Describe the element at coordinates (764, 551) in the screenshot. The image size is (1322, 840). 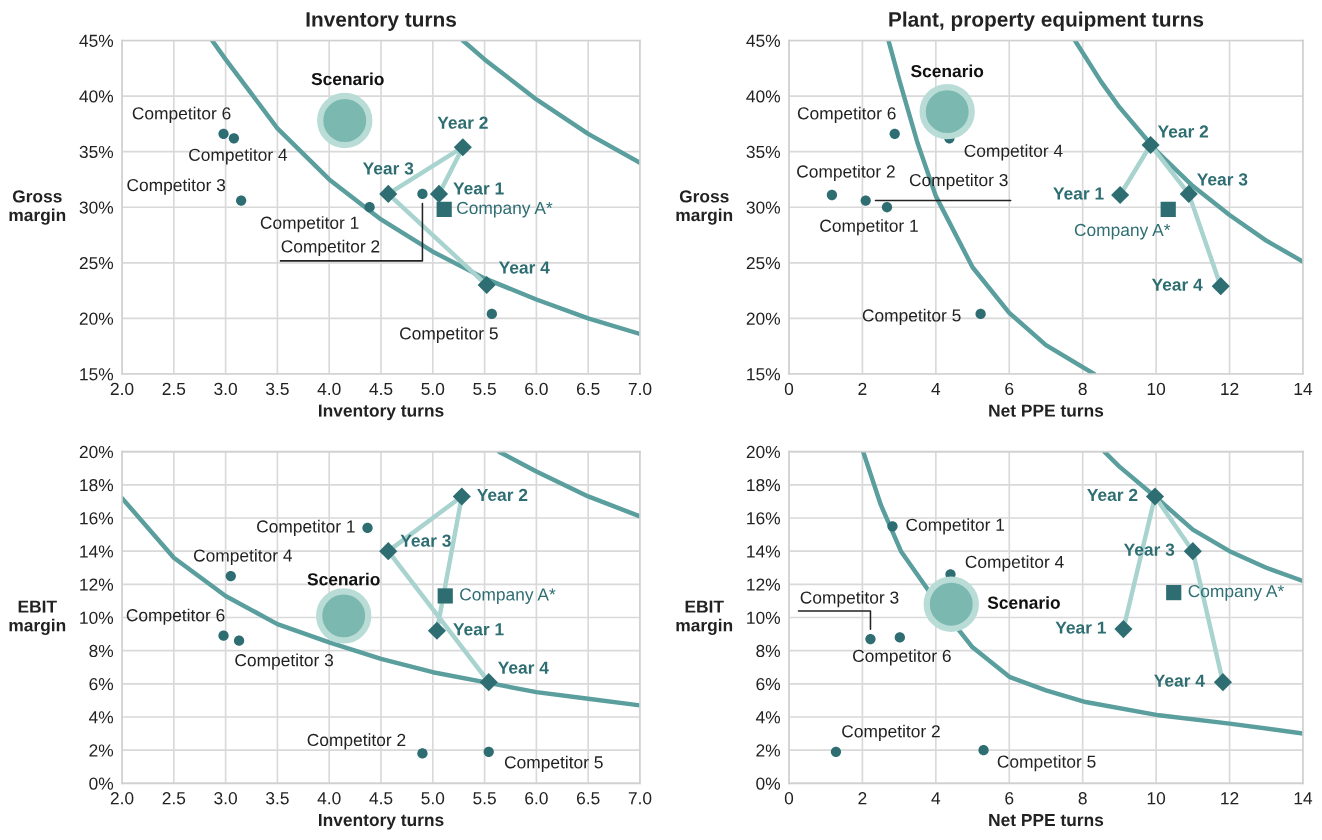
I see `y-tick-label: 14%` at that location.